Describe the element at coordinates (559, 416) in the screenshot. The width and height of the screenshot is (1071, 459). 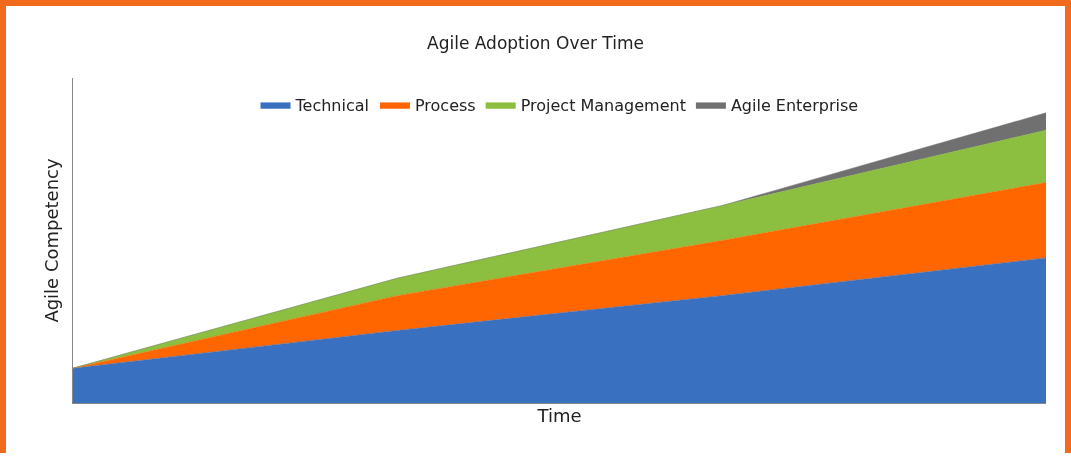
I see `x-axis-title: Time` at that location.